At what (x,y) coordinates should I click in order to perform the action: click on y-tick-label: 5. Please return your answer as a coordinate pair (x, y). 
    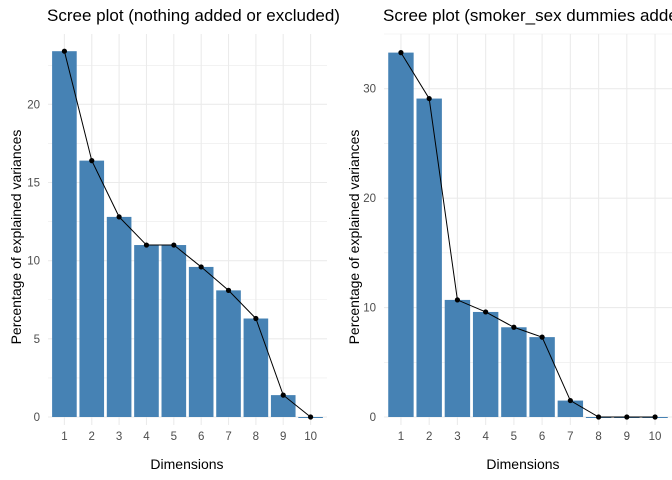
    Looking at the image, I should click on (37, 340).